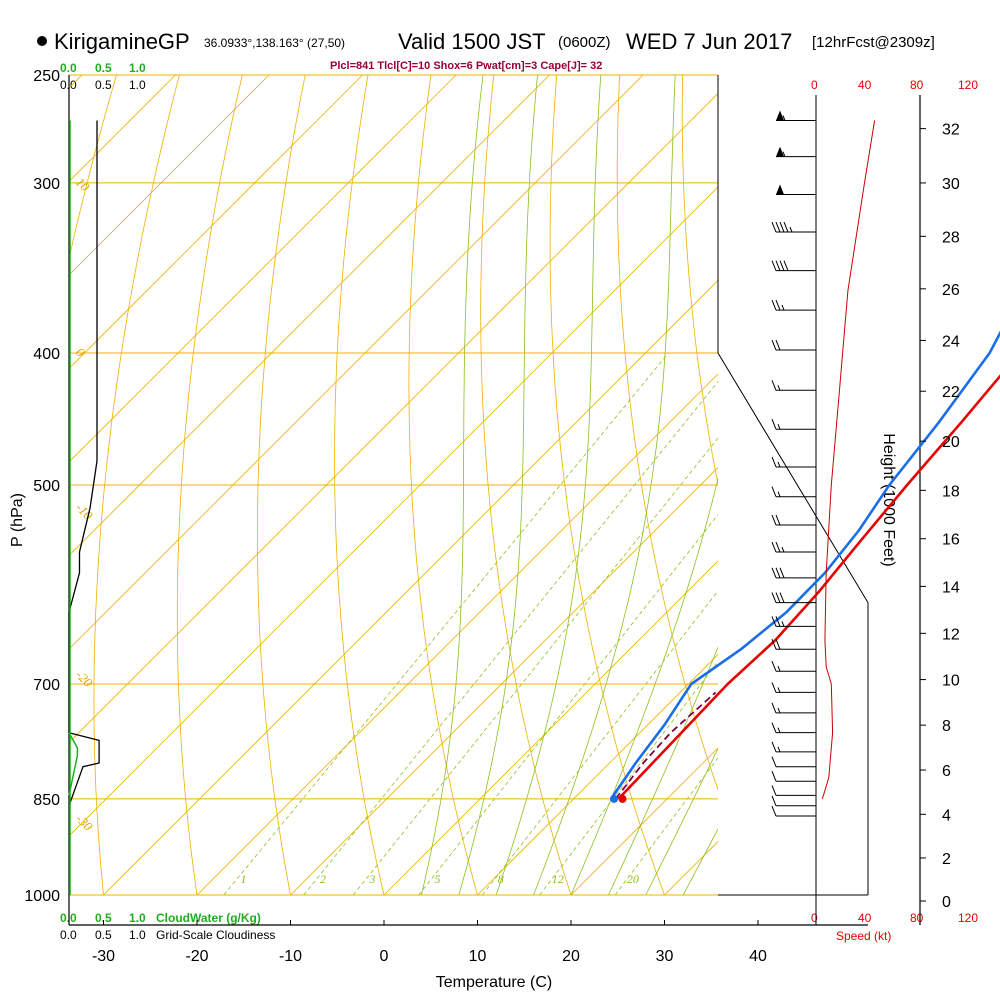  What do you see at coordinates (83, 184) in the screenshot?
I see `isotherm-label: 10` at bounding box center [83, 184].